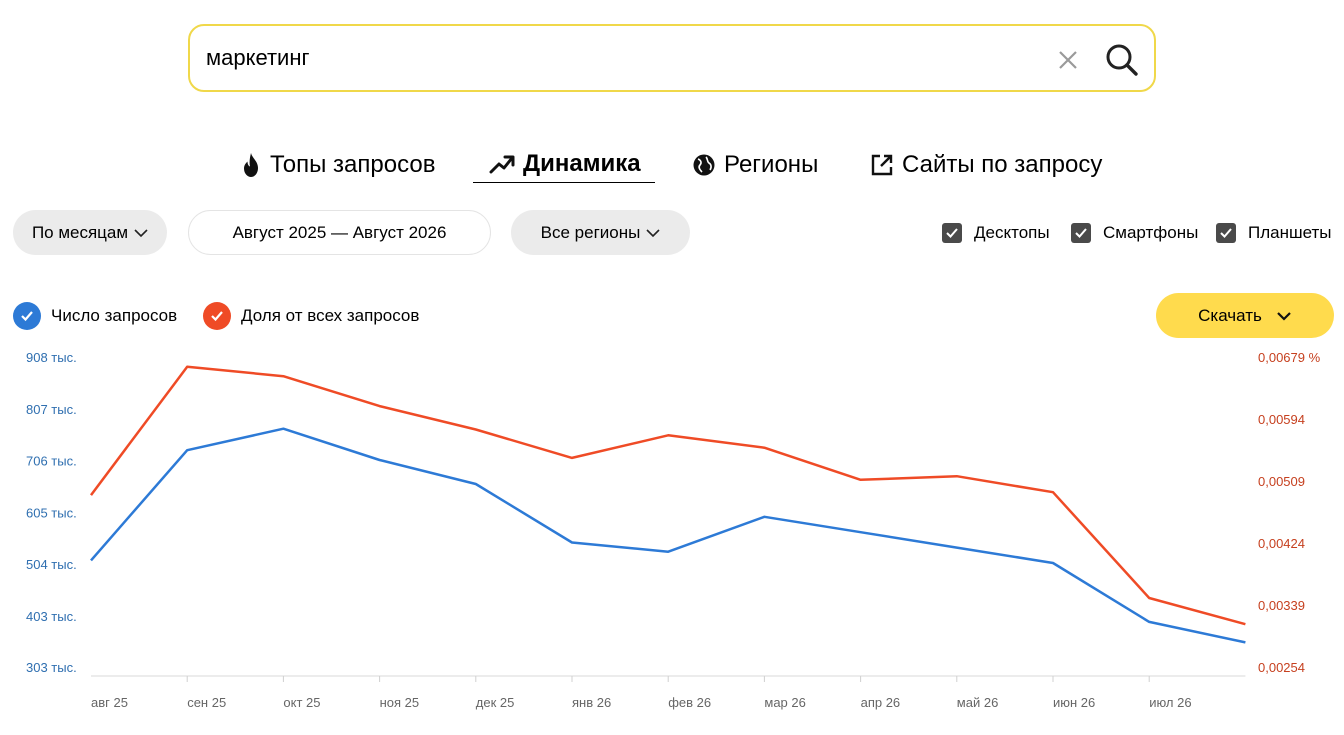 The image size is (1344, 735). What do you see at coordinates (206, 702) in the screenshot?
I see `x-tick-label: сен 25` at bounding box center [206, 702].